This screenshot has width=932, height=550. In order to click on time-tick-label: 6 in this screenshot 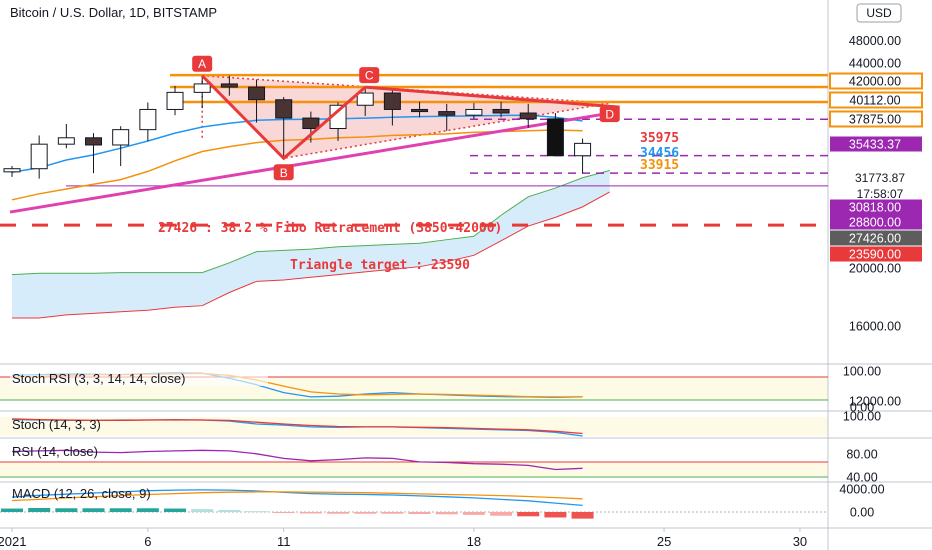, I will do `click(147, 541)`.